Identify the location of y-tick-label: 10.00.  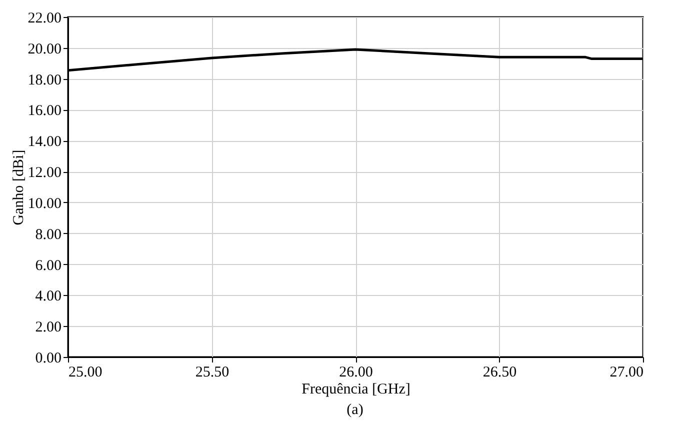
(45, 204).